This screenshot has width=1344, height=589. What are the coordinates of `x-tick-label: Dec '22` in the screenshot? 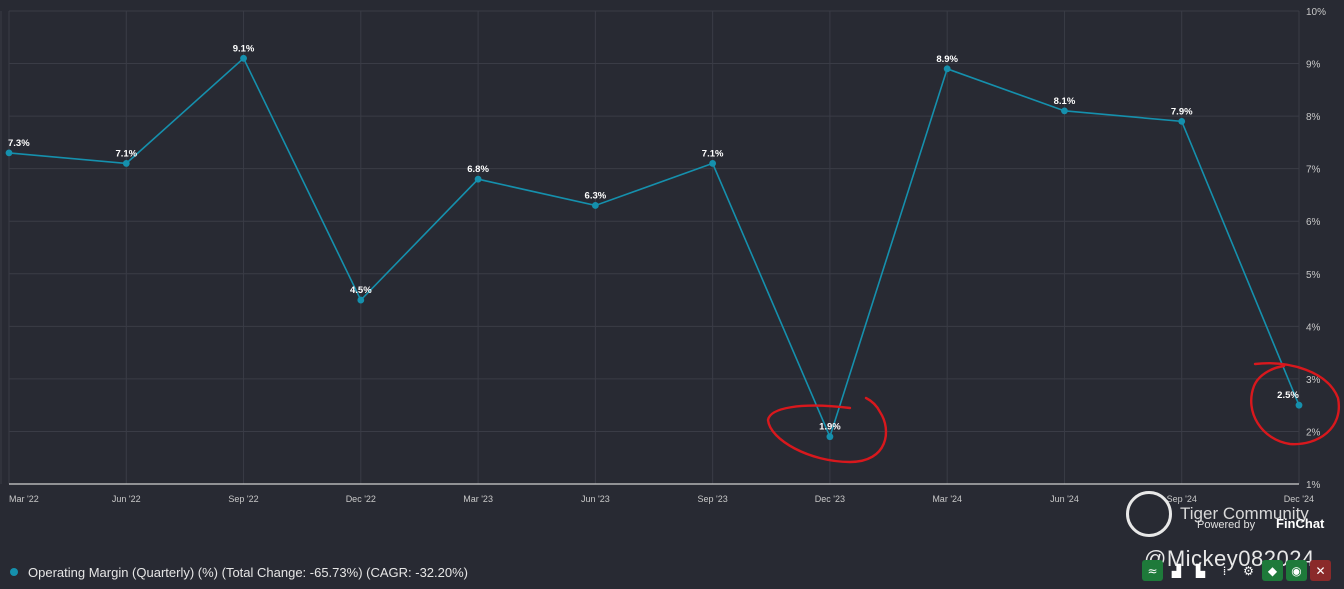 It's located at (361, 499).